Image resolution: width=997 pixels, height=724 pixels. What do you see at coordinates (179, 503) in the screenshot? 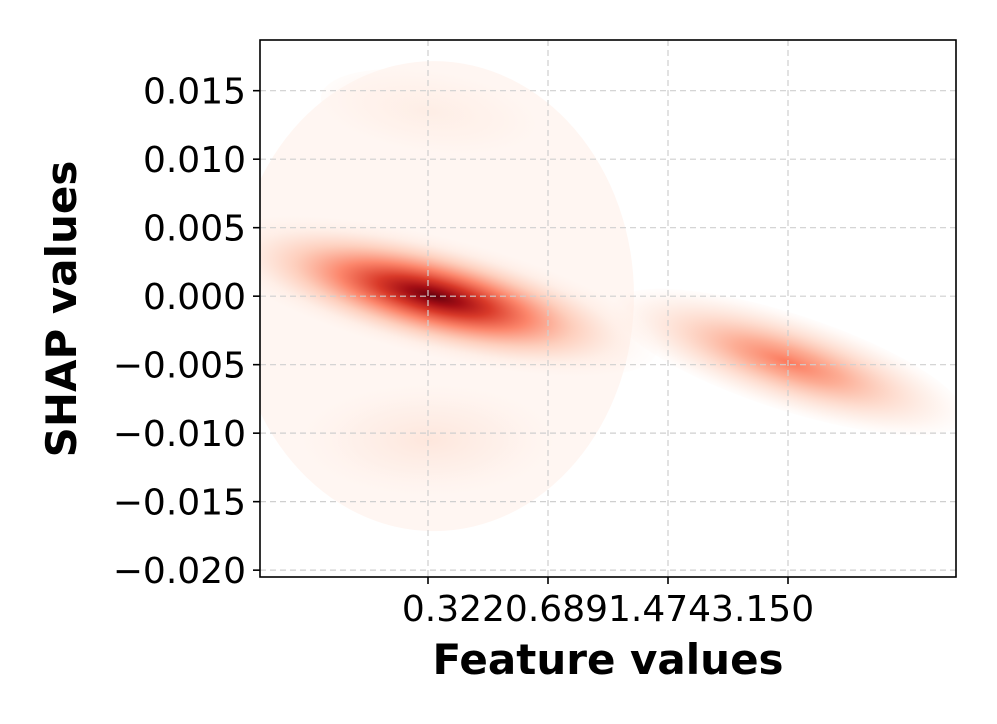
I see `y-tick-label: −0.015` at bounding box center [179, 503].